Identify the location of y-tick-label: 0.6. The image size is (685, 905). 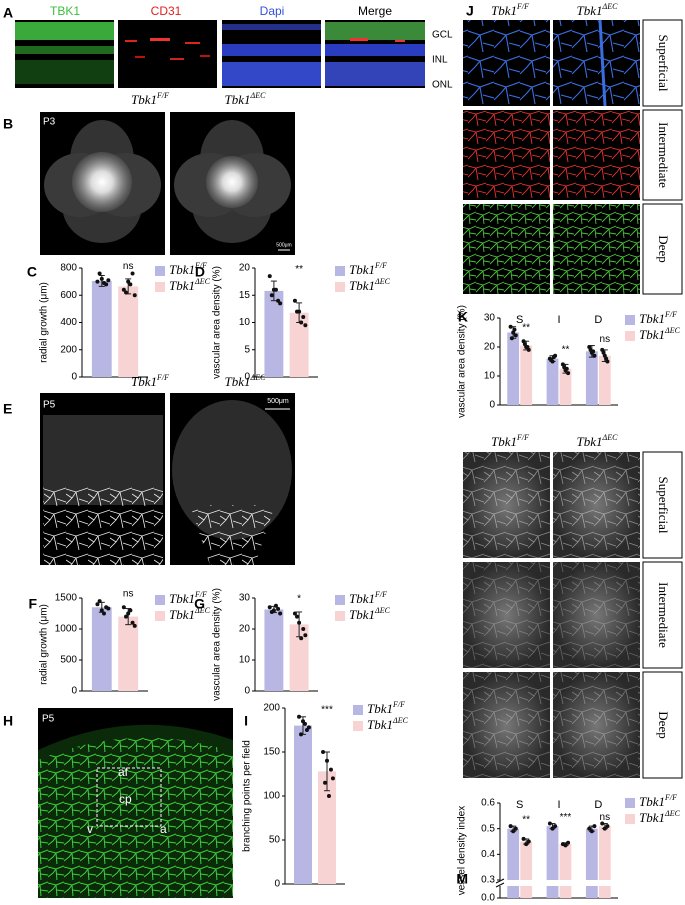
(488, 803).